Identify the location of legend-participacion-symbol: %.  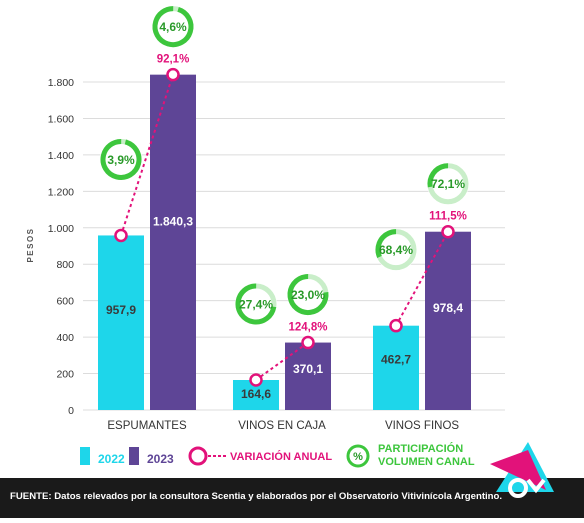
(358, 457).